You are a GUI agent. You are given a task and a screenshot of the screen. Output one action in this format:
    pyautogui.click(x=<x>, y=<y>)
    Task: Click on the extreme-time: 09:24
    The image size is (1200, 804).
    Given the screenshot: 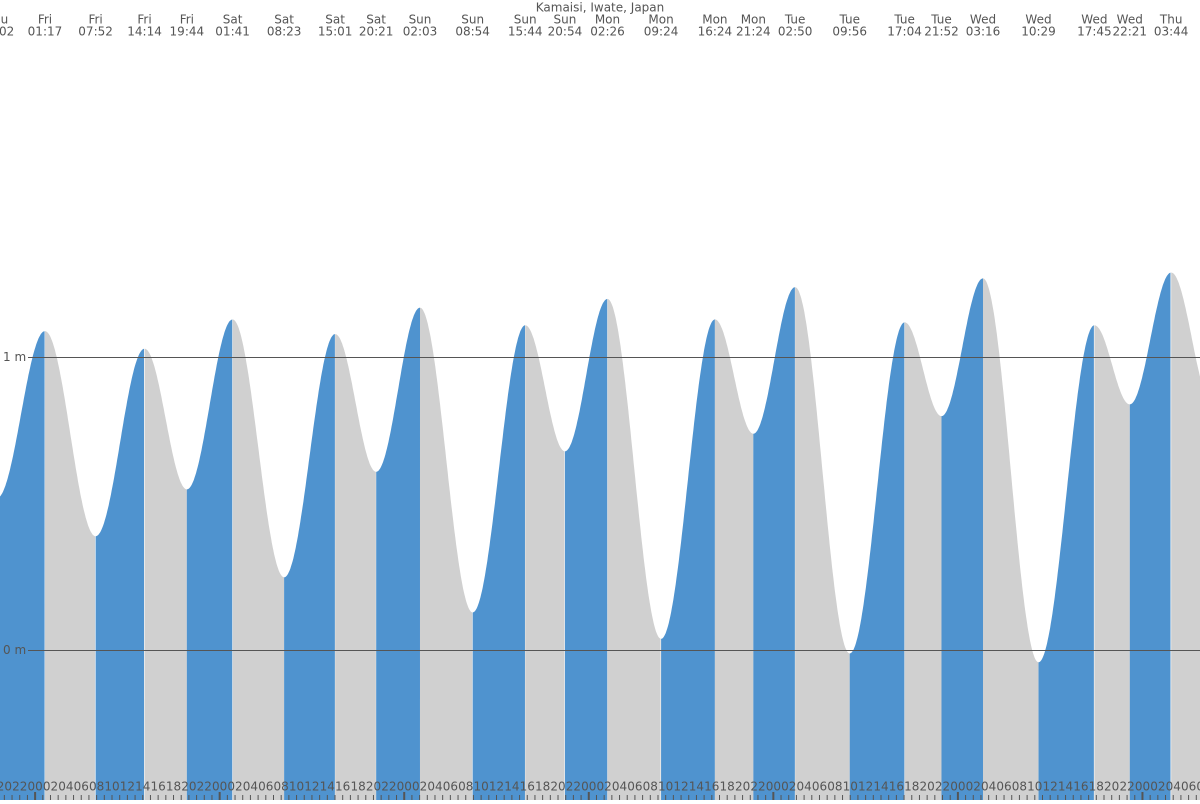 What is the action you would take?
    pyautogui.click(x=661, y=32)
    